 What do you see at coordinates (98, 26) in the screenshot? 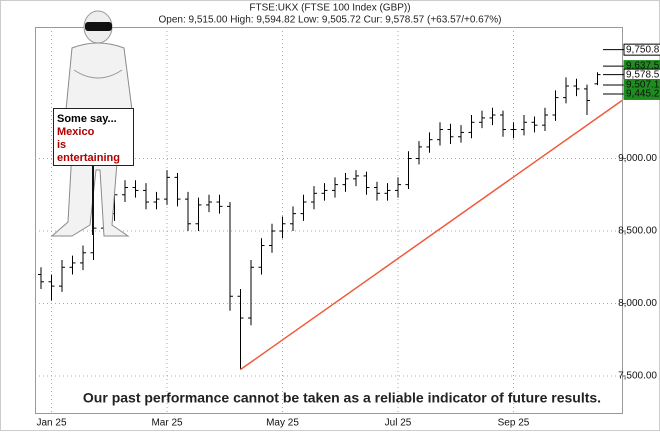
I see `visor` at bounding box center [98, 26].